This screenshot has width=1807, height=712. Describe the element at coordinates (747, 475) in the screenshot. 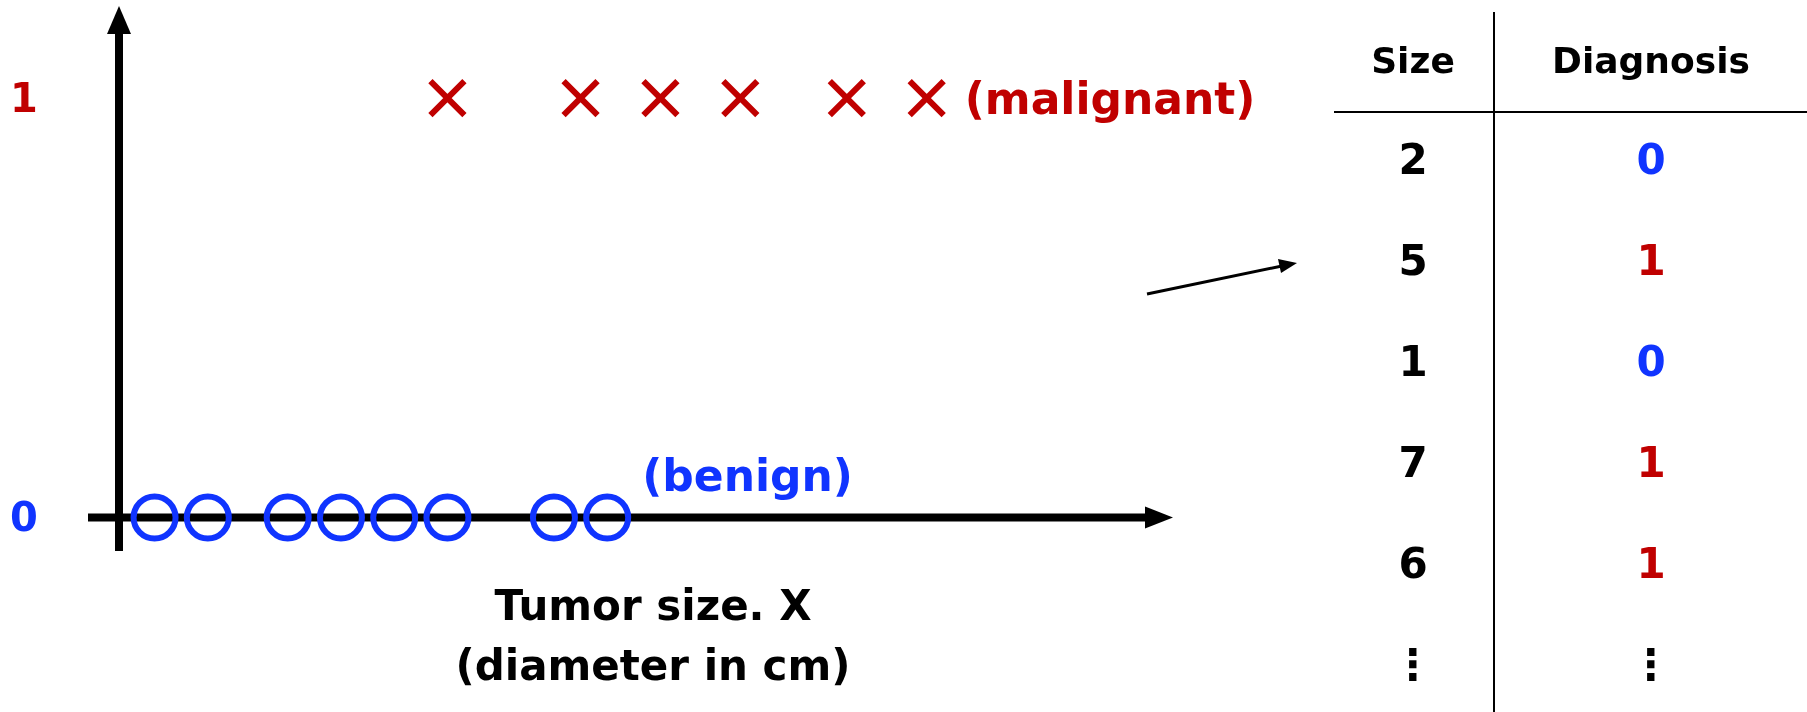

I see `series-label: (benign)` at that location.